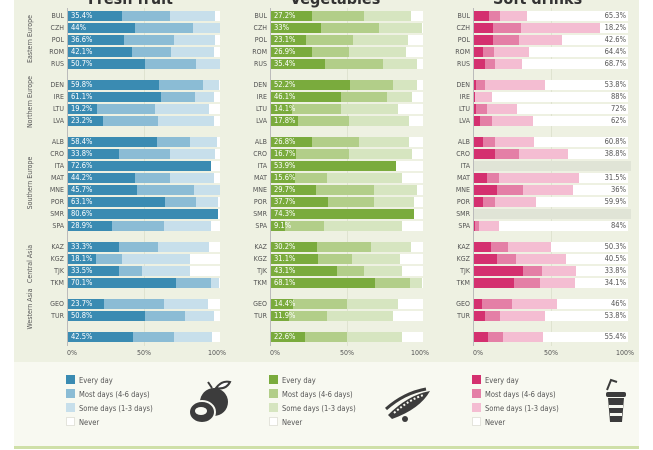 The image size is (653, 450). I want to click on country-code: KAZ, so click(463, 247).